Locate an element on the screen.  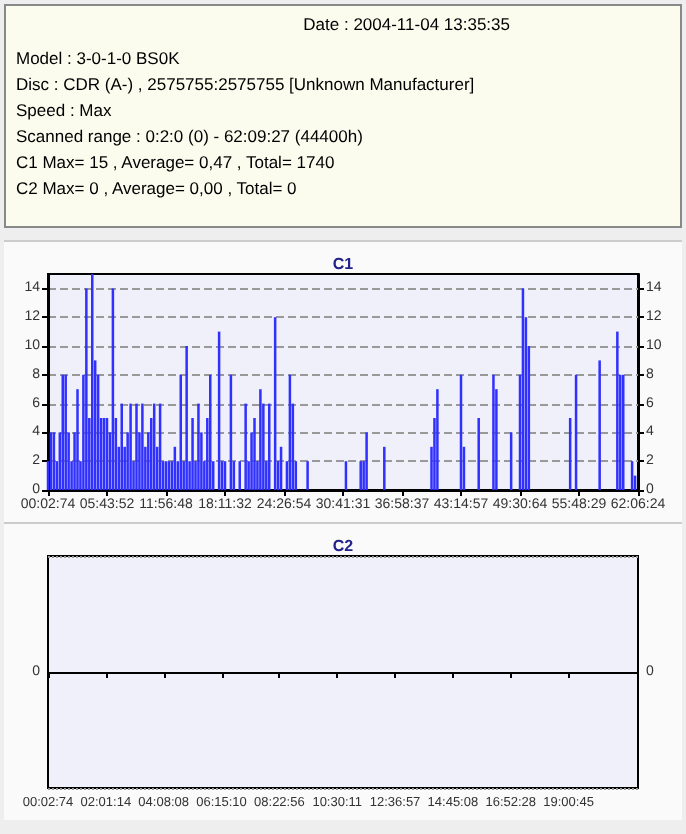
text: C2 is located at coordinates (343, 546).